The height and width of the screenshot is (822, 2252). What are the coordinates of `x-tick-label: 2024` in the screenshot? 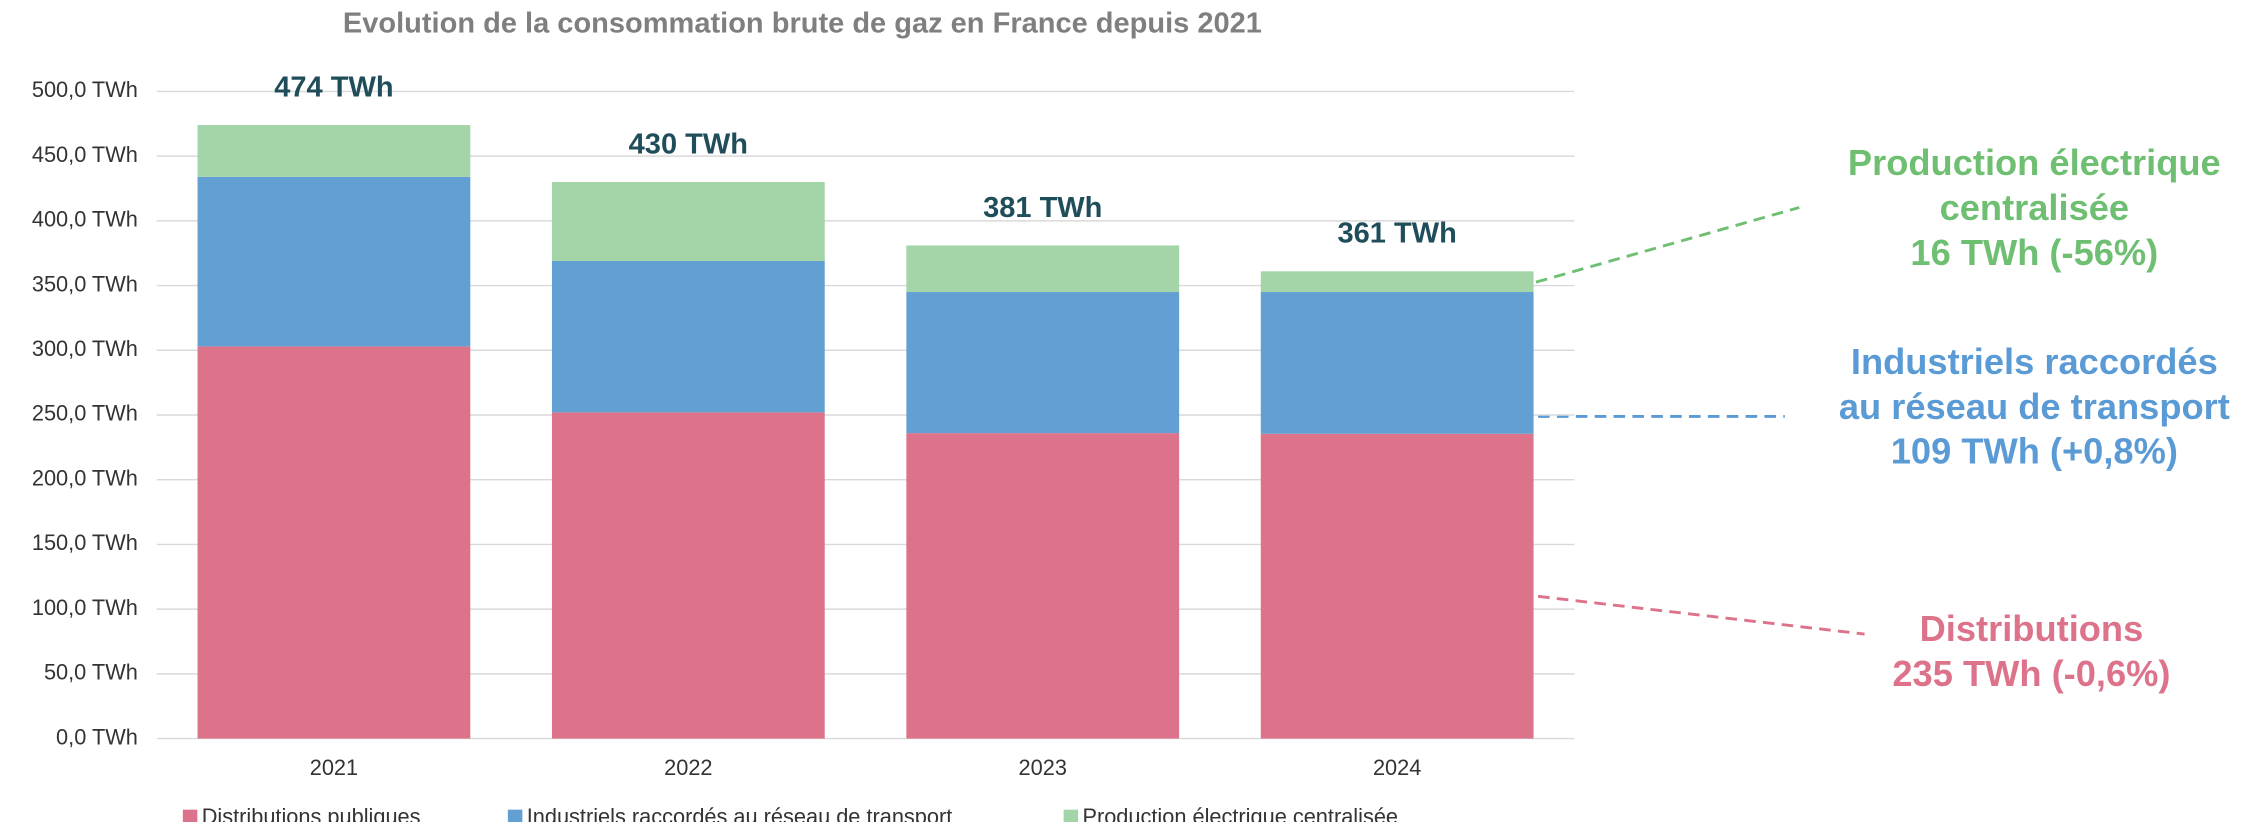 It's located at (1397, 767).